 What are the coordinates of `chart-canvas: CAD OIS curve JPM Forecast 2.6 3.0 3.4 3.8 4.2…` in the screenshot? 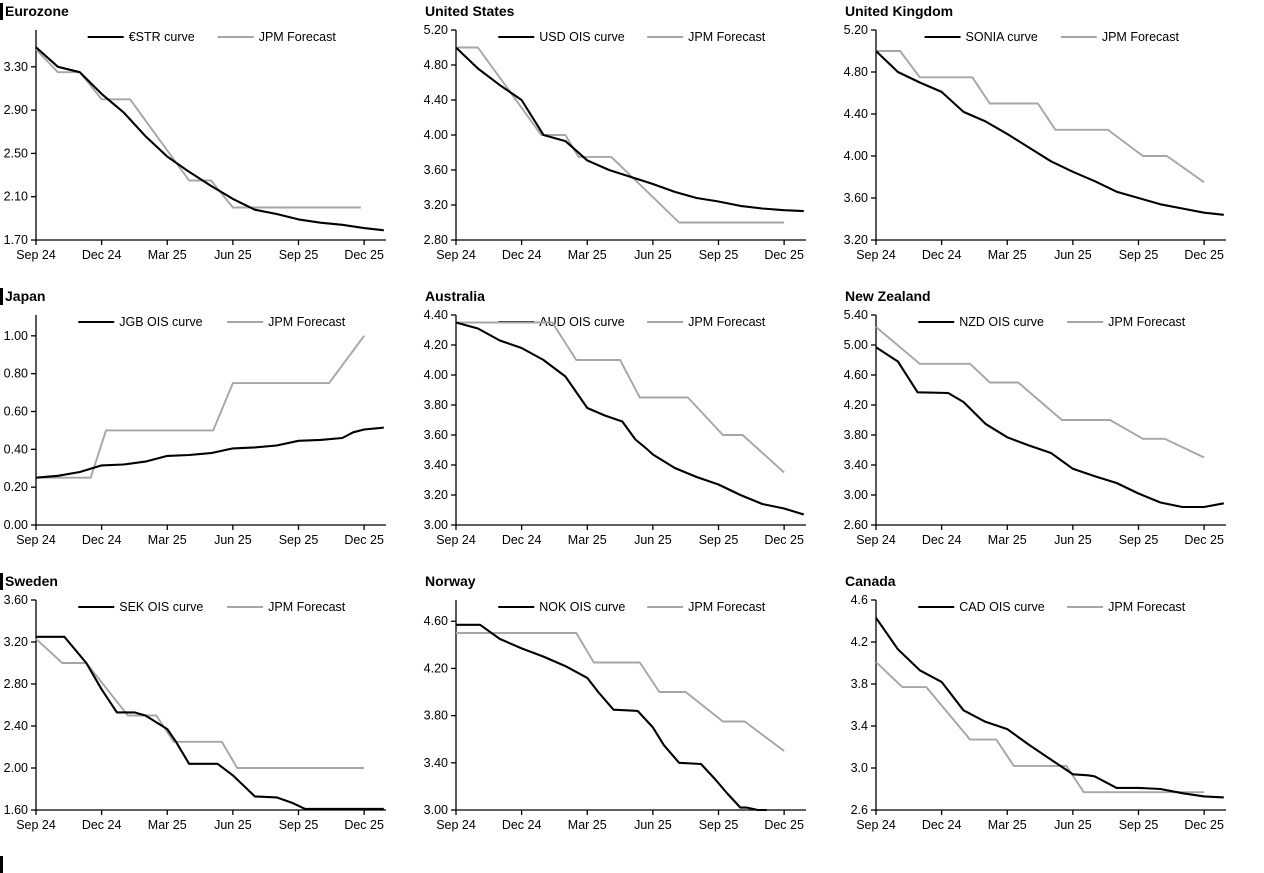 It's located at (1038, 712).